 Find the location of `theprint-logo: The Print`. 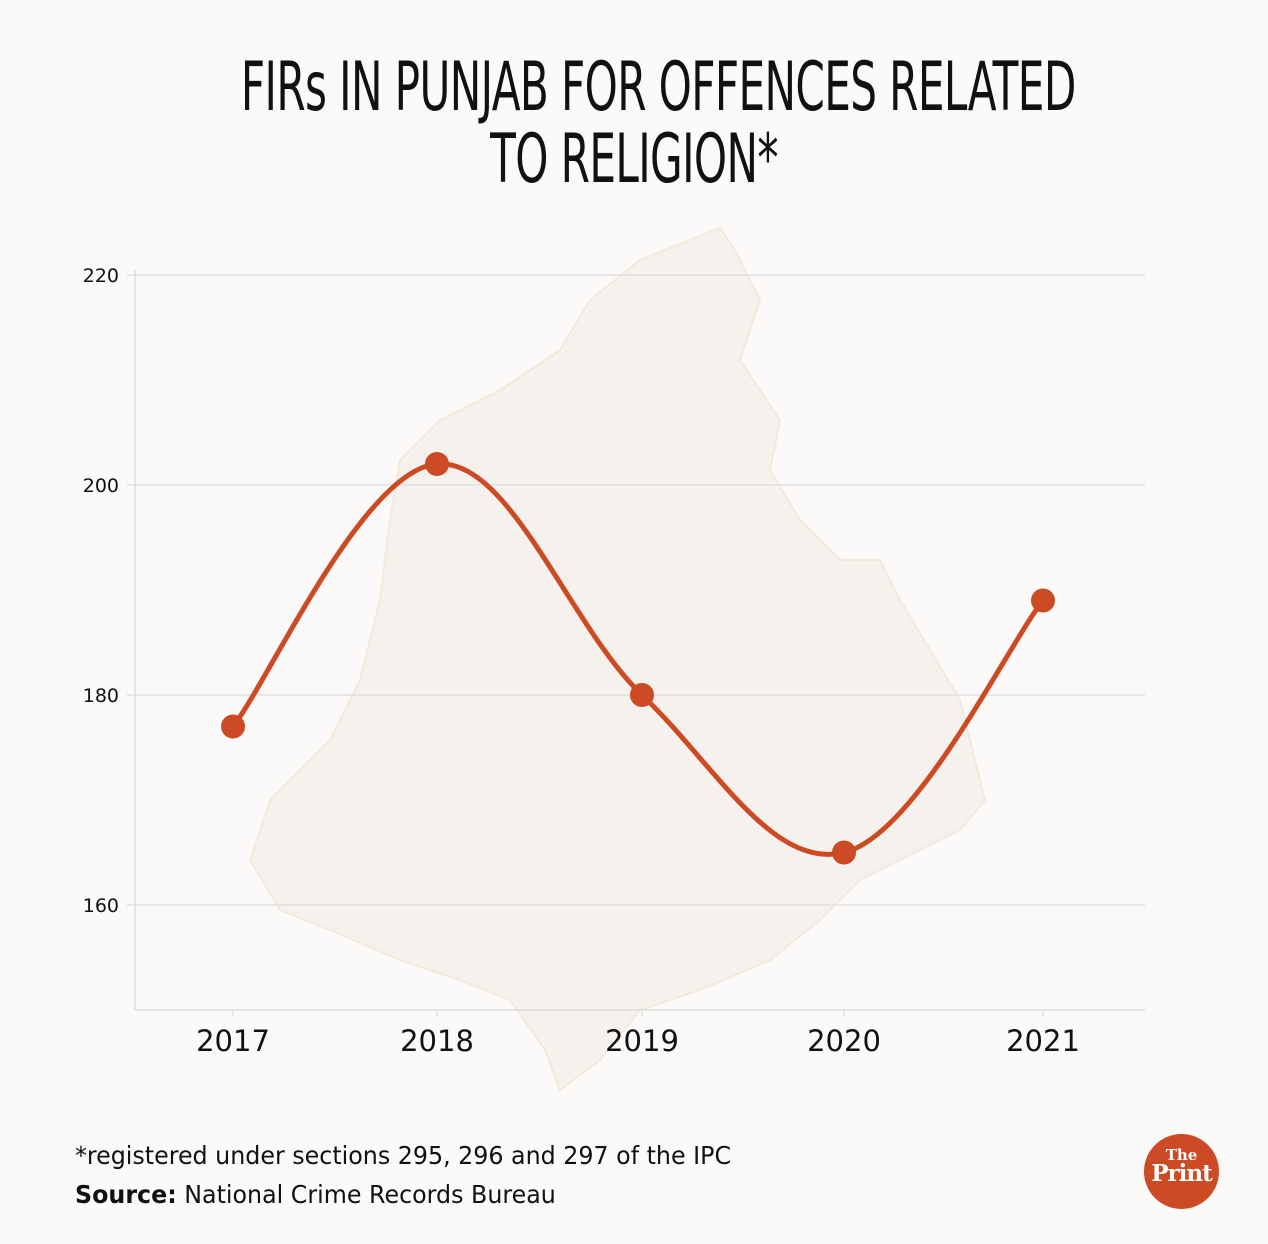

theprint-logo: The Print is located at coordinates (1181, 1171).